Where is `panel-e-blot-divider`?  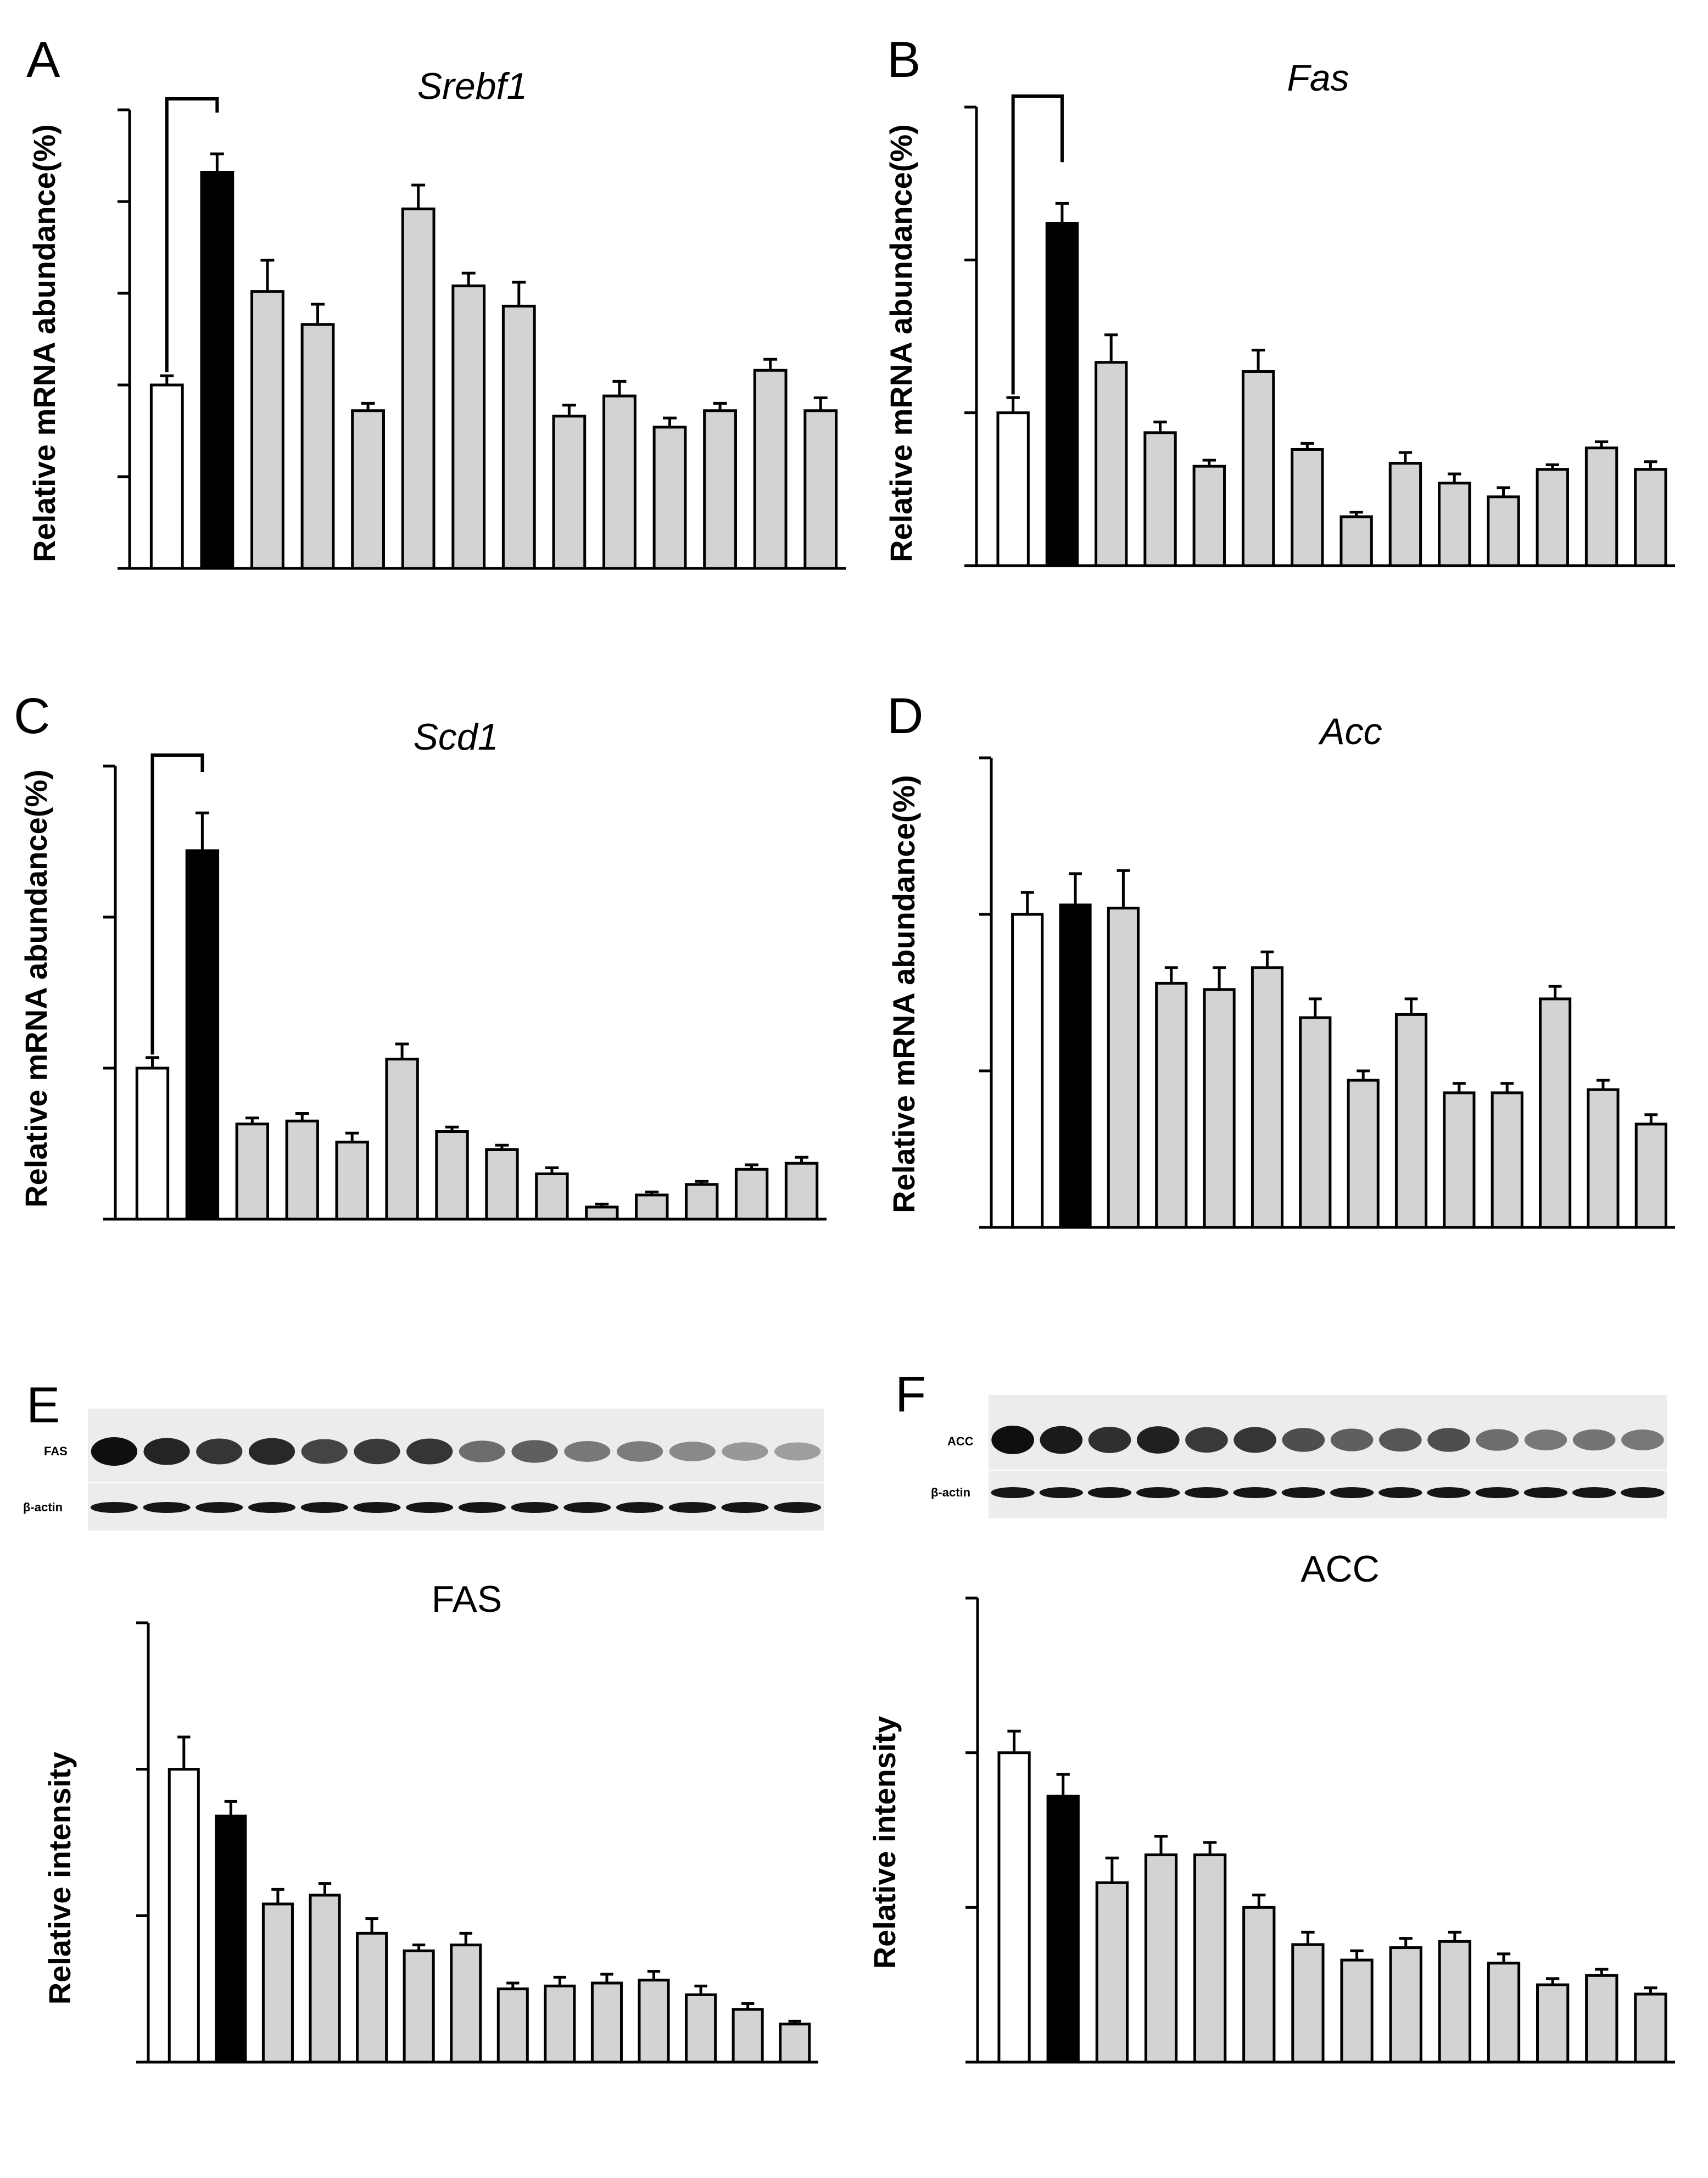 panel-e-blot-divider is located at coordinates (456, 1483).